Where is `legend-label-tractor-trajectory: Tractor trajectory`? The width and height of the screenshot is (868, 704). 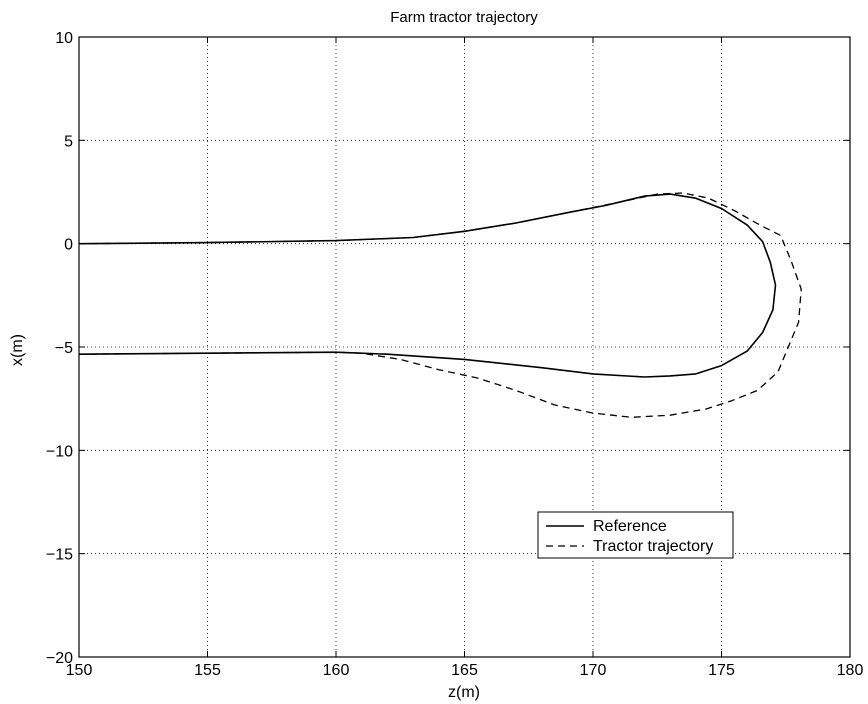
legend-label-tractor-trajectory: Tractor trajectory is located at coordinates (653, 546).